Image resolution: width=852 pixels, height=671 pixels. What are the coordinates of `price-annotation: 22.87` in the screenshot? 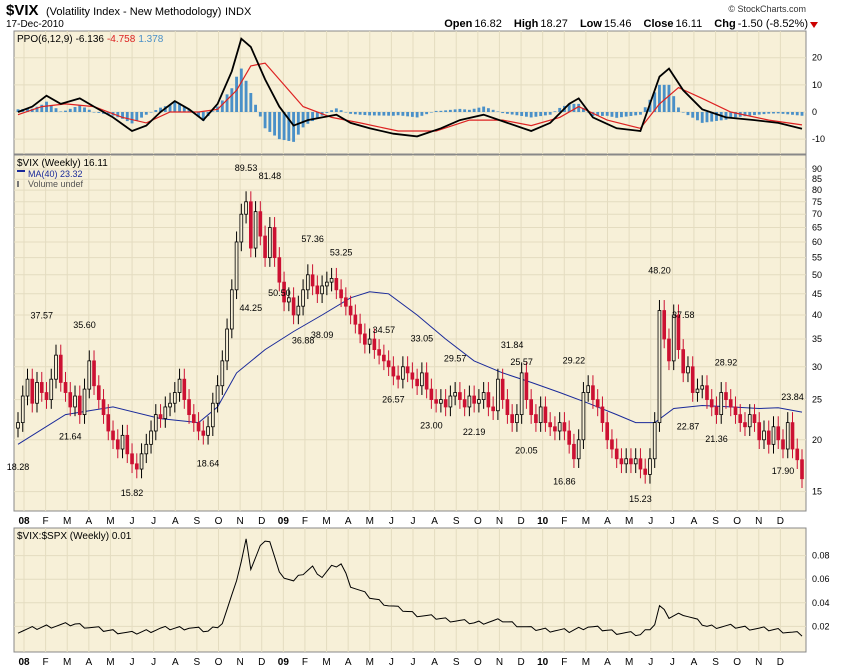 It's located at (688, 427).